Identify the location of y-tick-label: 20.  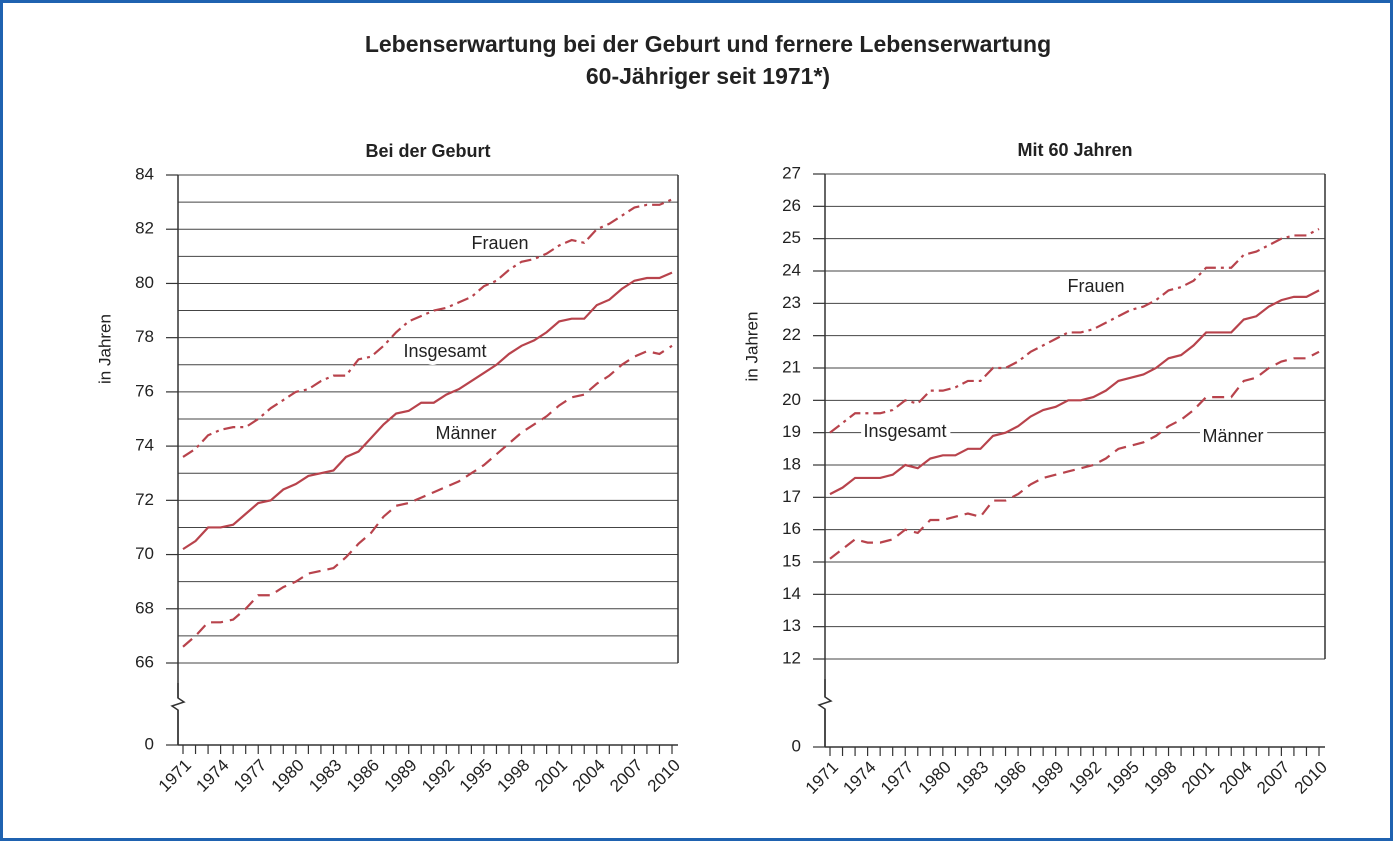
(791, 399).